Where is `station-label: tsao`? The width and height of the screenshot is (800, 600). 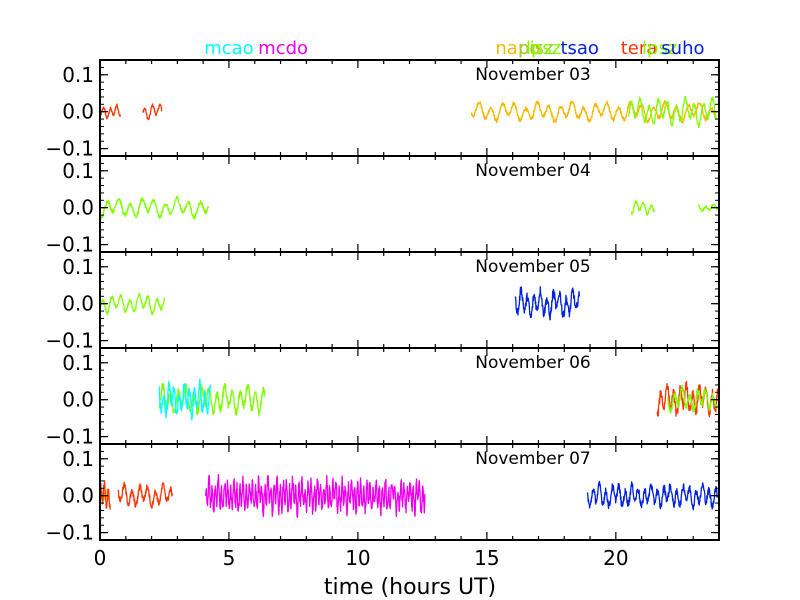 station-label: tsao is located at coordinates (579, 48).